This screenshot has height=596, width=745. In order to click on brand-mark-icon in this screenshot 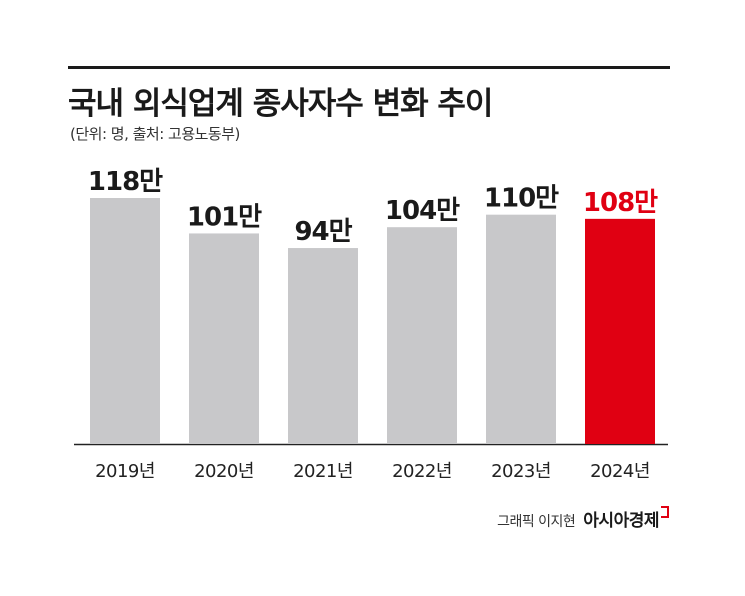, I will do `click(665, 512)`.